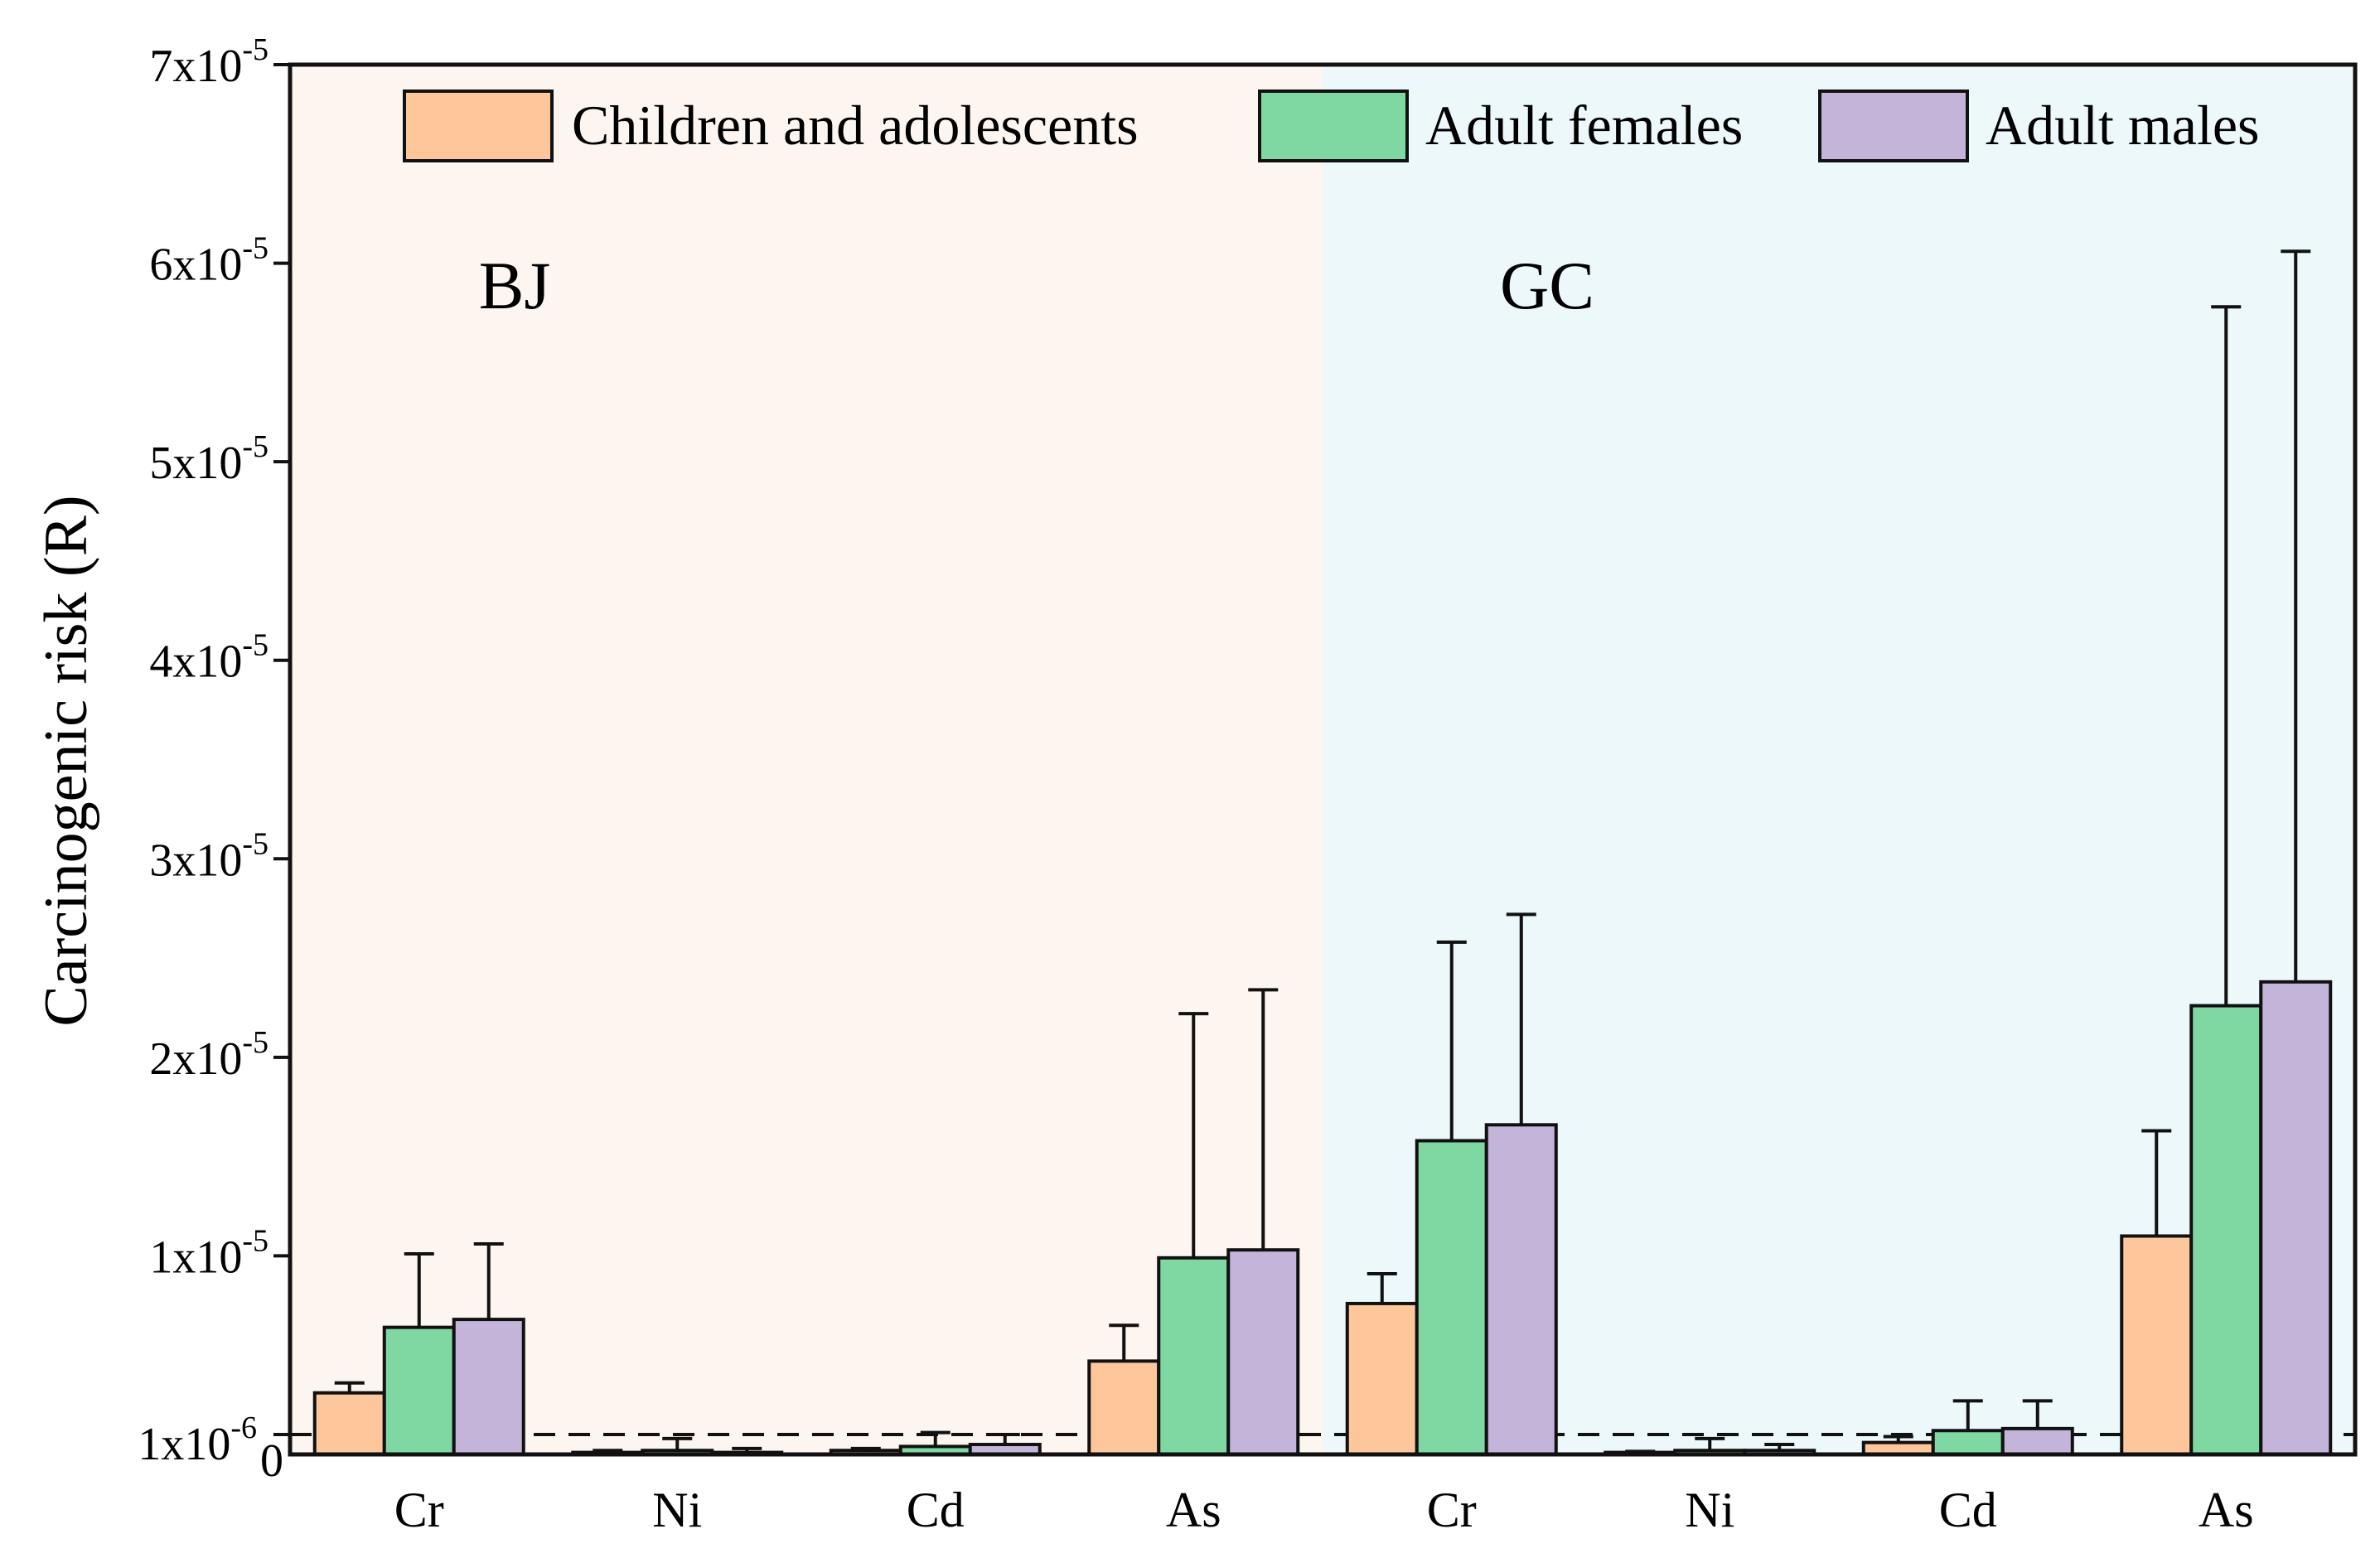 Image resolution: width=2380 pixels, height=1558 pixels. Describe the element at coordinates (195, 860) in the screenshot. I see `y-tick-label-2-base: 3x10` at that location.